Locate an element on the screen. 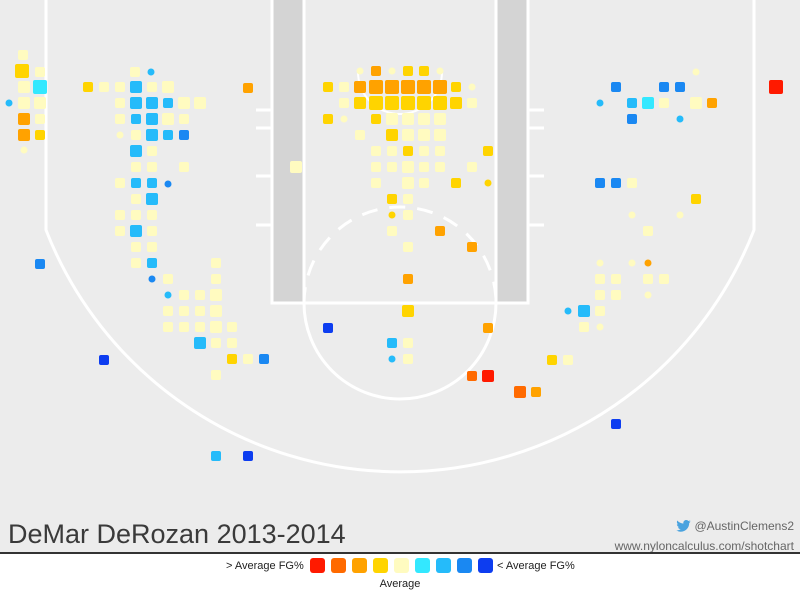 This screenshot has height=596, width=800. free-throw-circle-bottom is located at coordinates (400, 351).